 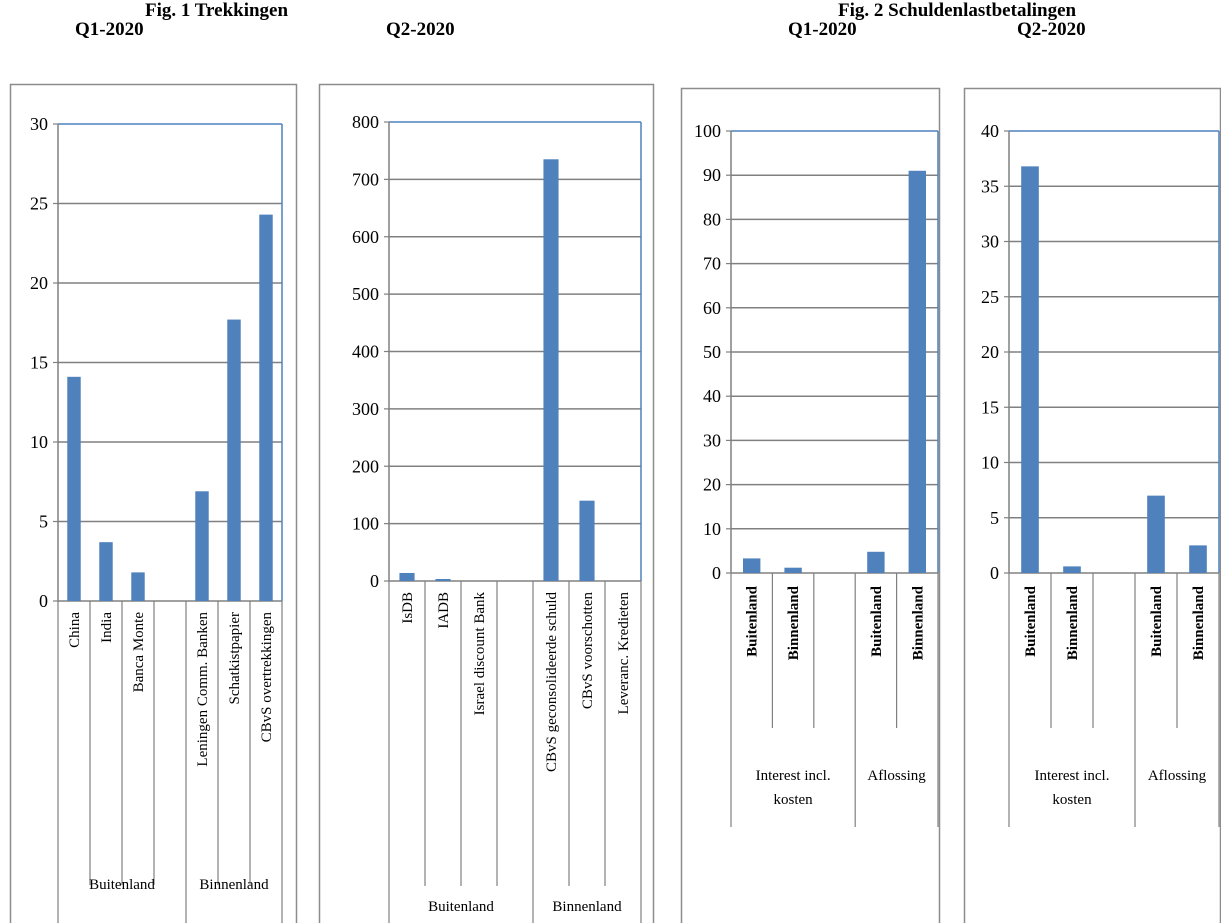 I want to click on y-tick-label: 700, so click(x=365, y=179).